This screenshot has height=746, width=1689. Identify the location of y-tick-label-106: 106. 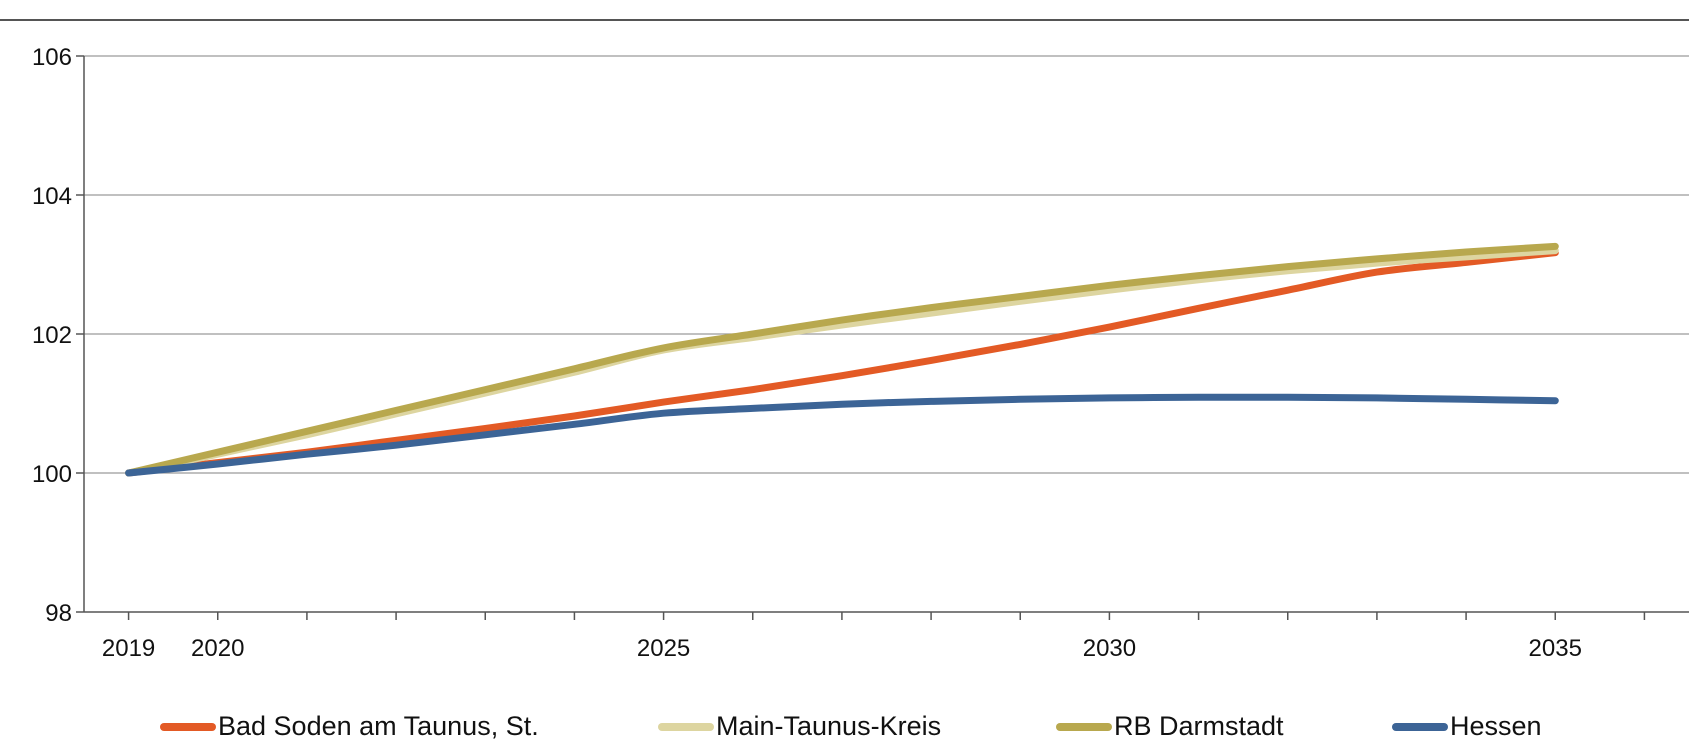
(52, 57).